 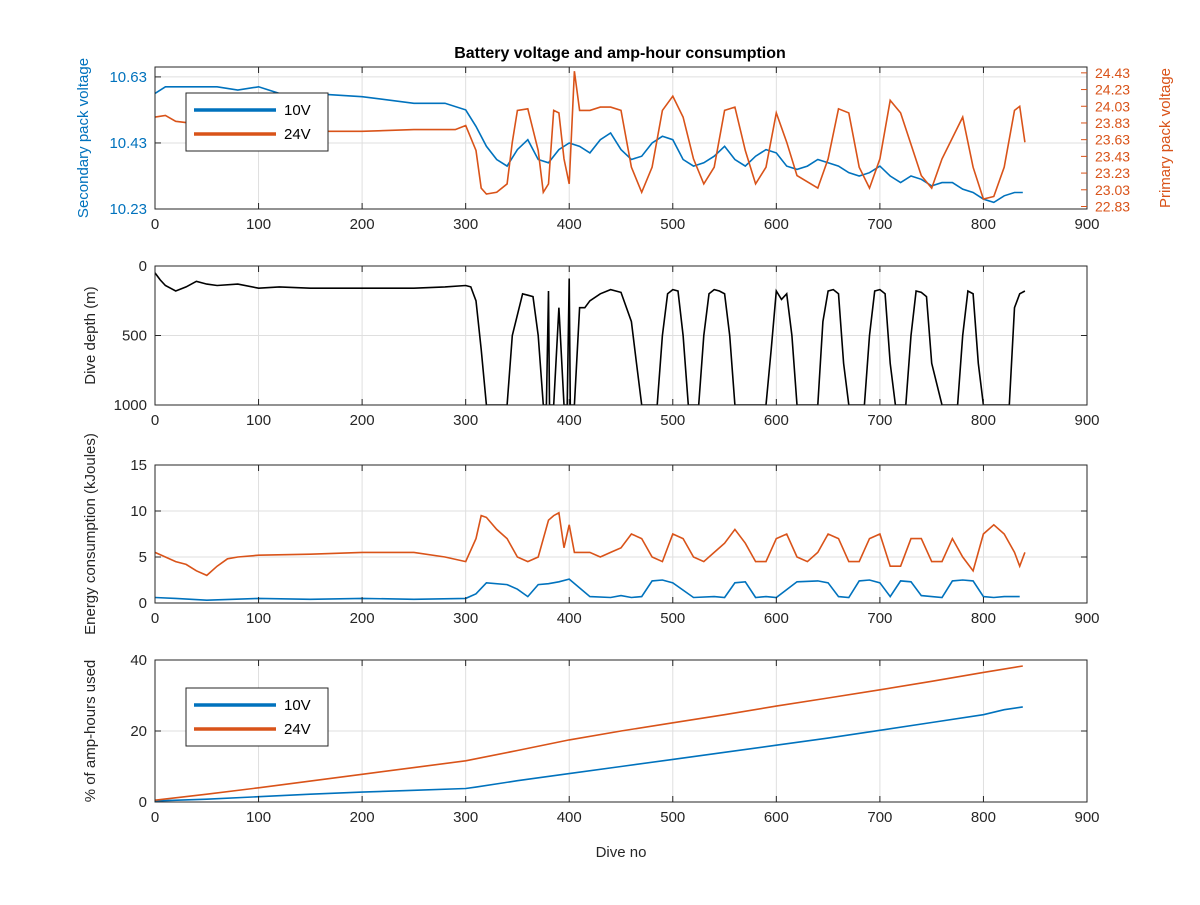 I want to click on y2-tick-label: 24.43, so click(x=1112, y=73).